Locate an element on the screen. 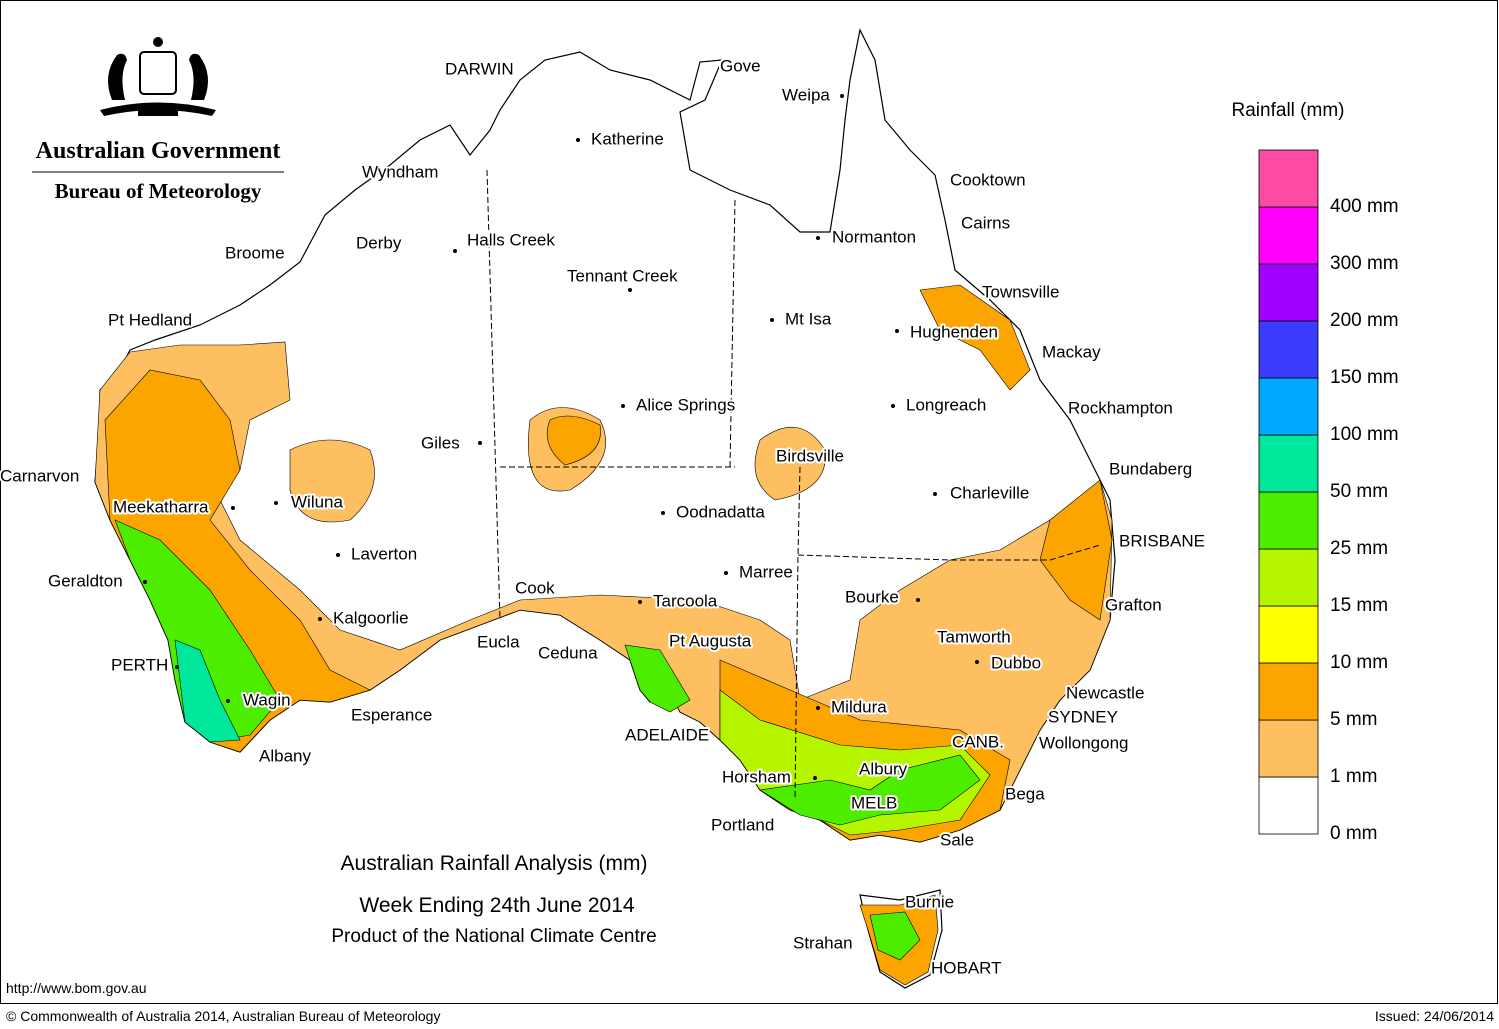  place-label: Grafton is located at coordinates (1133, 604).